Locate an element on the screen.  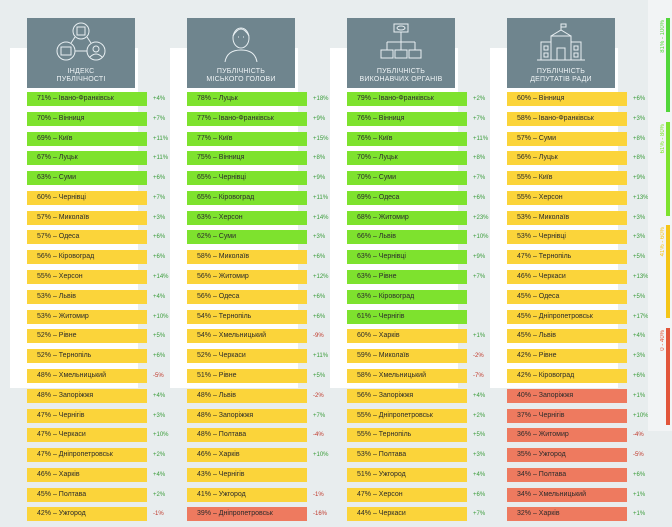
ranking-row: 44% – Черкаси +7% is located at coordinates (422, 514).